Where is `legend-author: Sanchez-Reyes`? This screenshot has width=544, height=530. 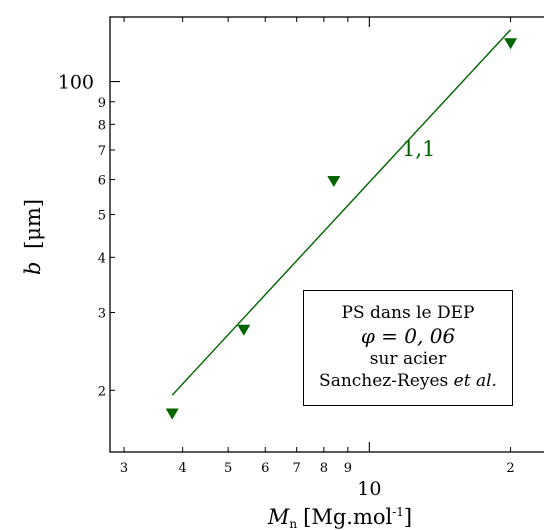
legend-author: Sanchez-Reyes is located at coordinates (386, 381).